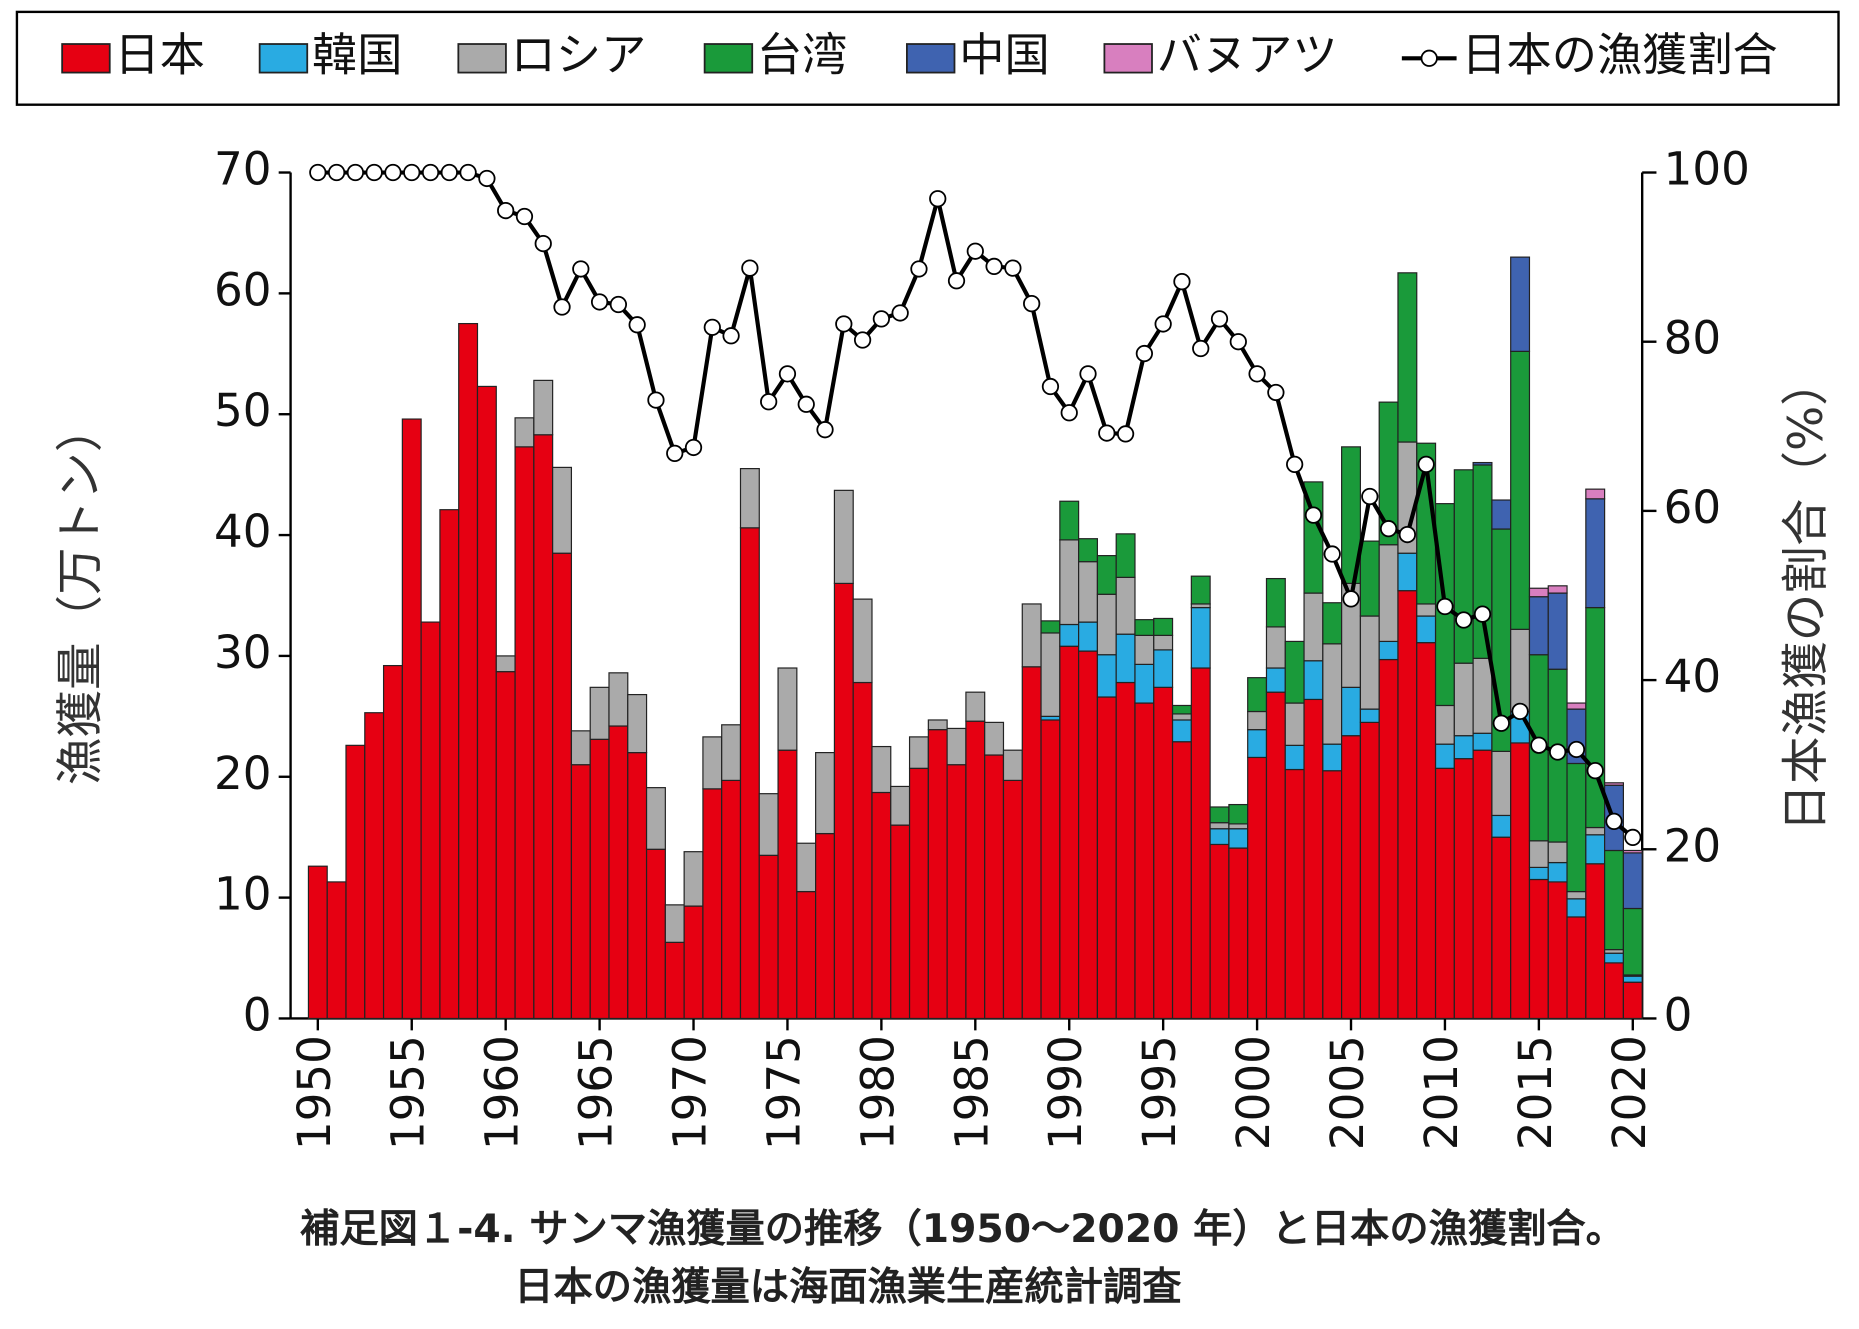 The width and height of the screenshot is (1859, 1329). I want to click on legend-label: 日本, so click(159, 54).